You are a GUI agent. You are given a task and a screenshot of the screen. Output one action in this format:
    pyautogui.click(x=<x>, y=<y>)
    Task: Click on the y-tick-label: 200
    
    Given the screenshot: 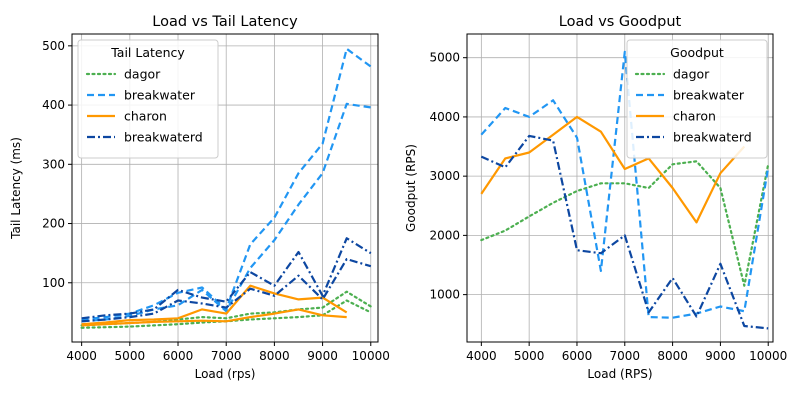 What is the action you would take?
    pyautogui.click(x=53, y=224)
    